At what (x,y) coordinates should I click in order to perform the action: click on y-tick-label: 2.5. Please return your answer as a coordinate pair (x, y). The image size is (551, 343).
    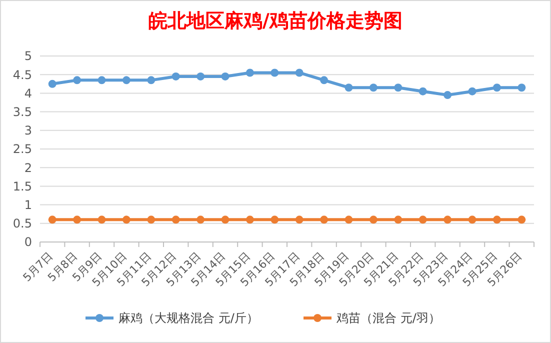
    Looking at the image, I should click on (22, 149).